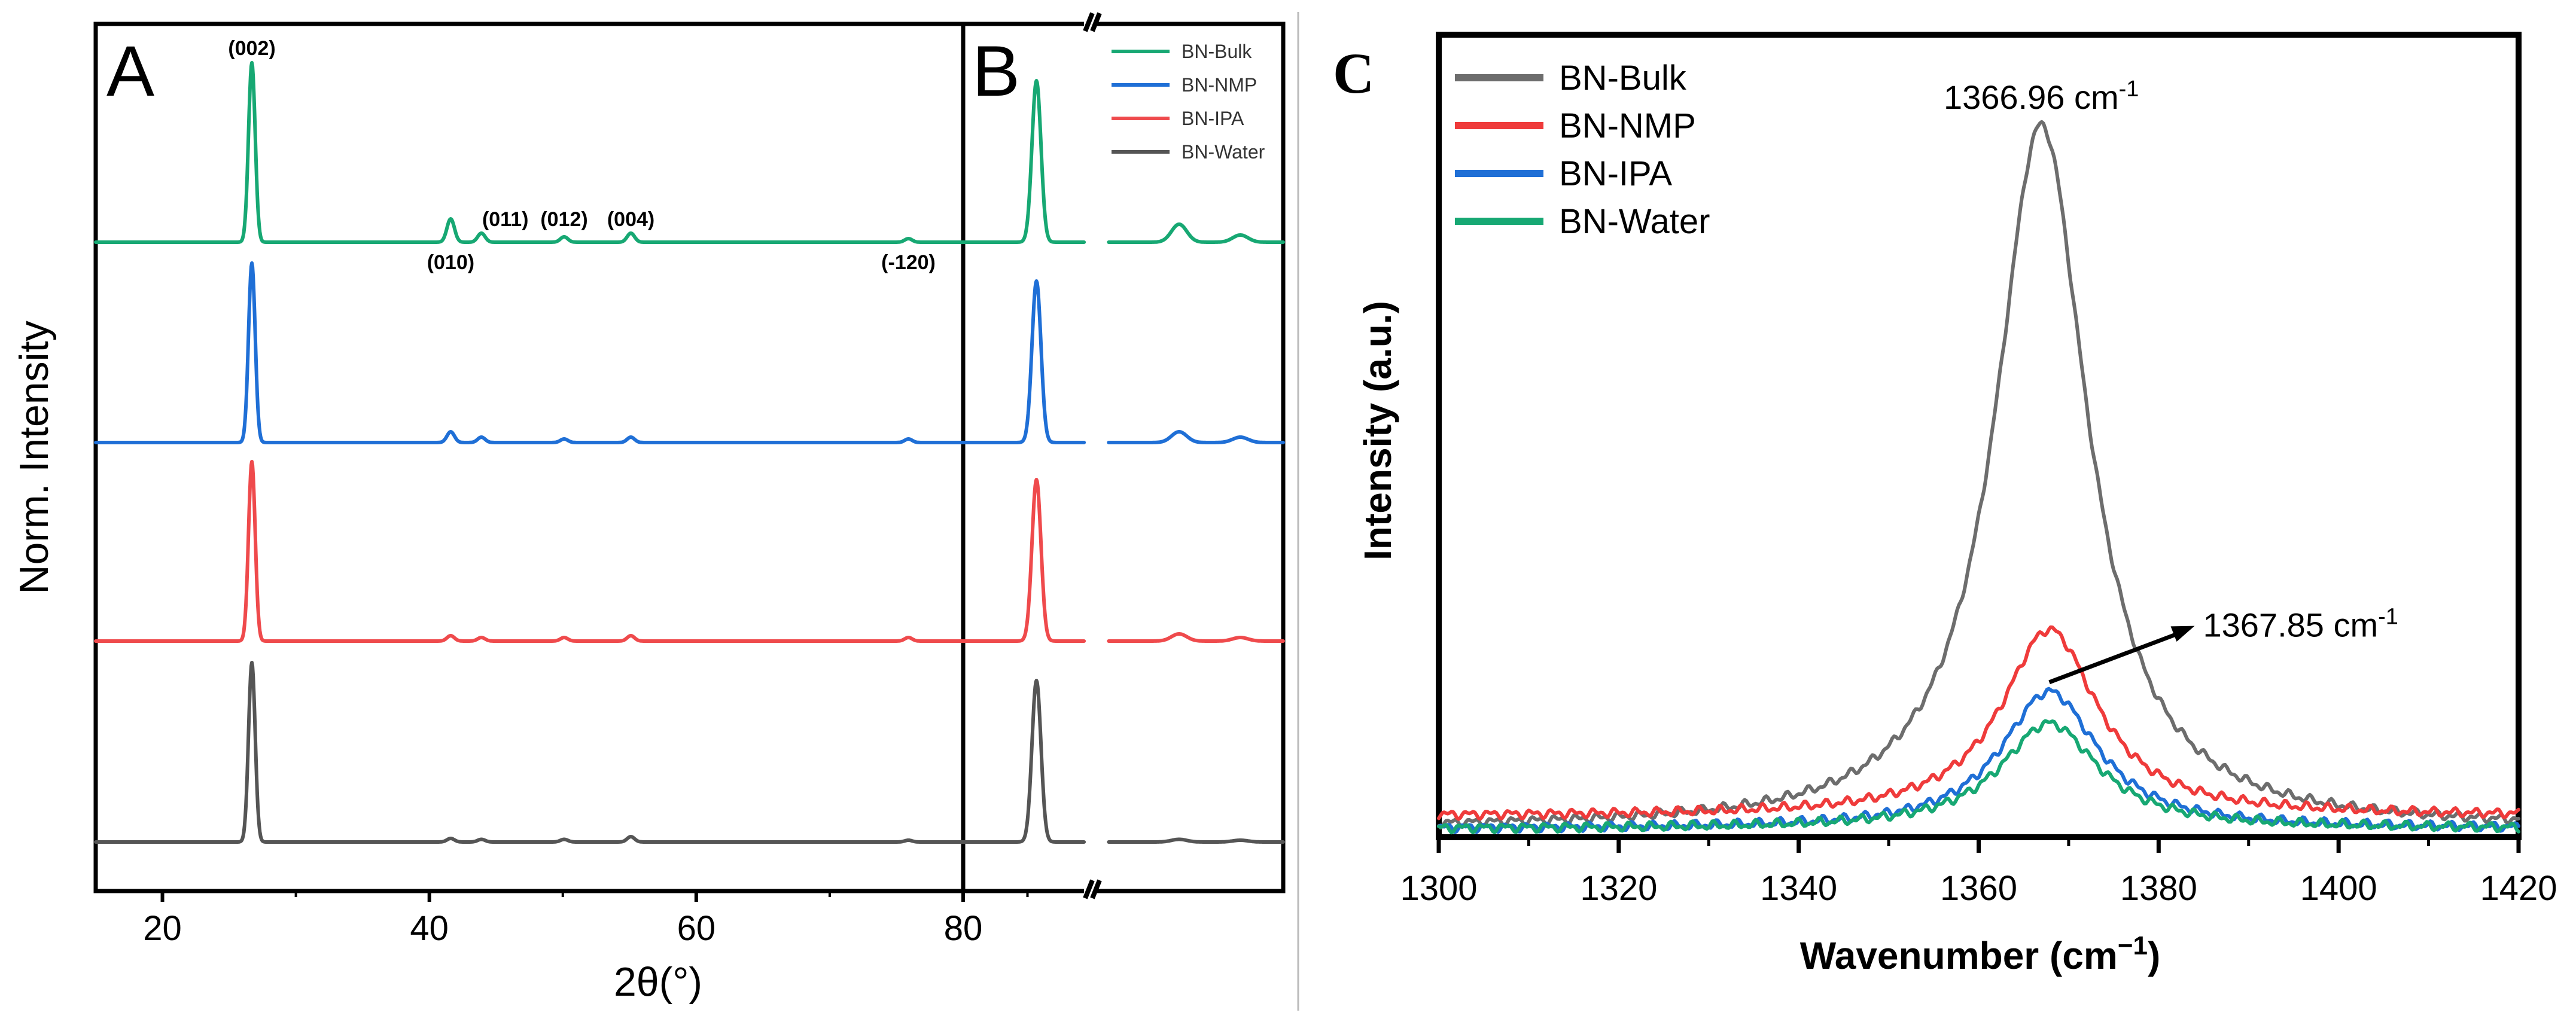 The width and height of the screenshot is (2576, 1025). I want to click on panel-a-ticks: 20 40 60 80, so click(562, 919).